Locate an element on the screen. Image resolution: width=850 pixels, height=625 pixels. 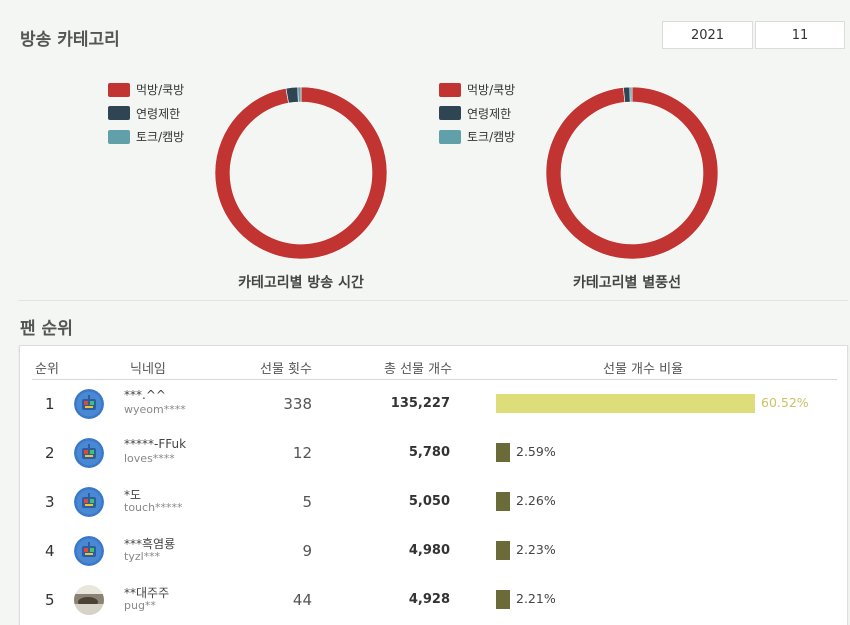
photo-avatar is located at coordinates (89, 600).